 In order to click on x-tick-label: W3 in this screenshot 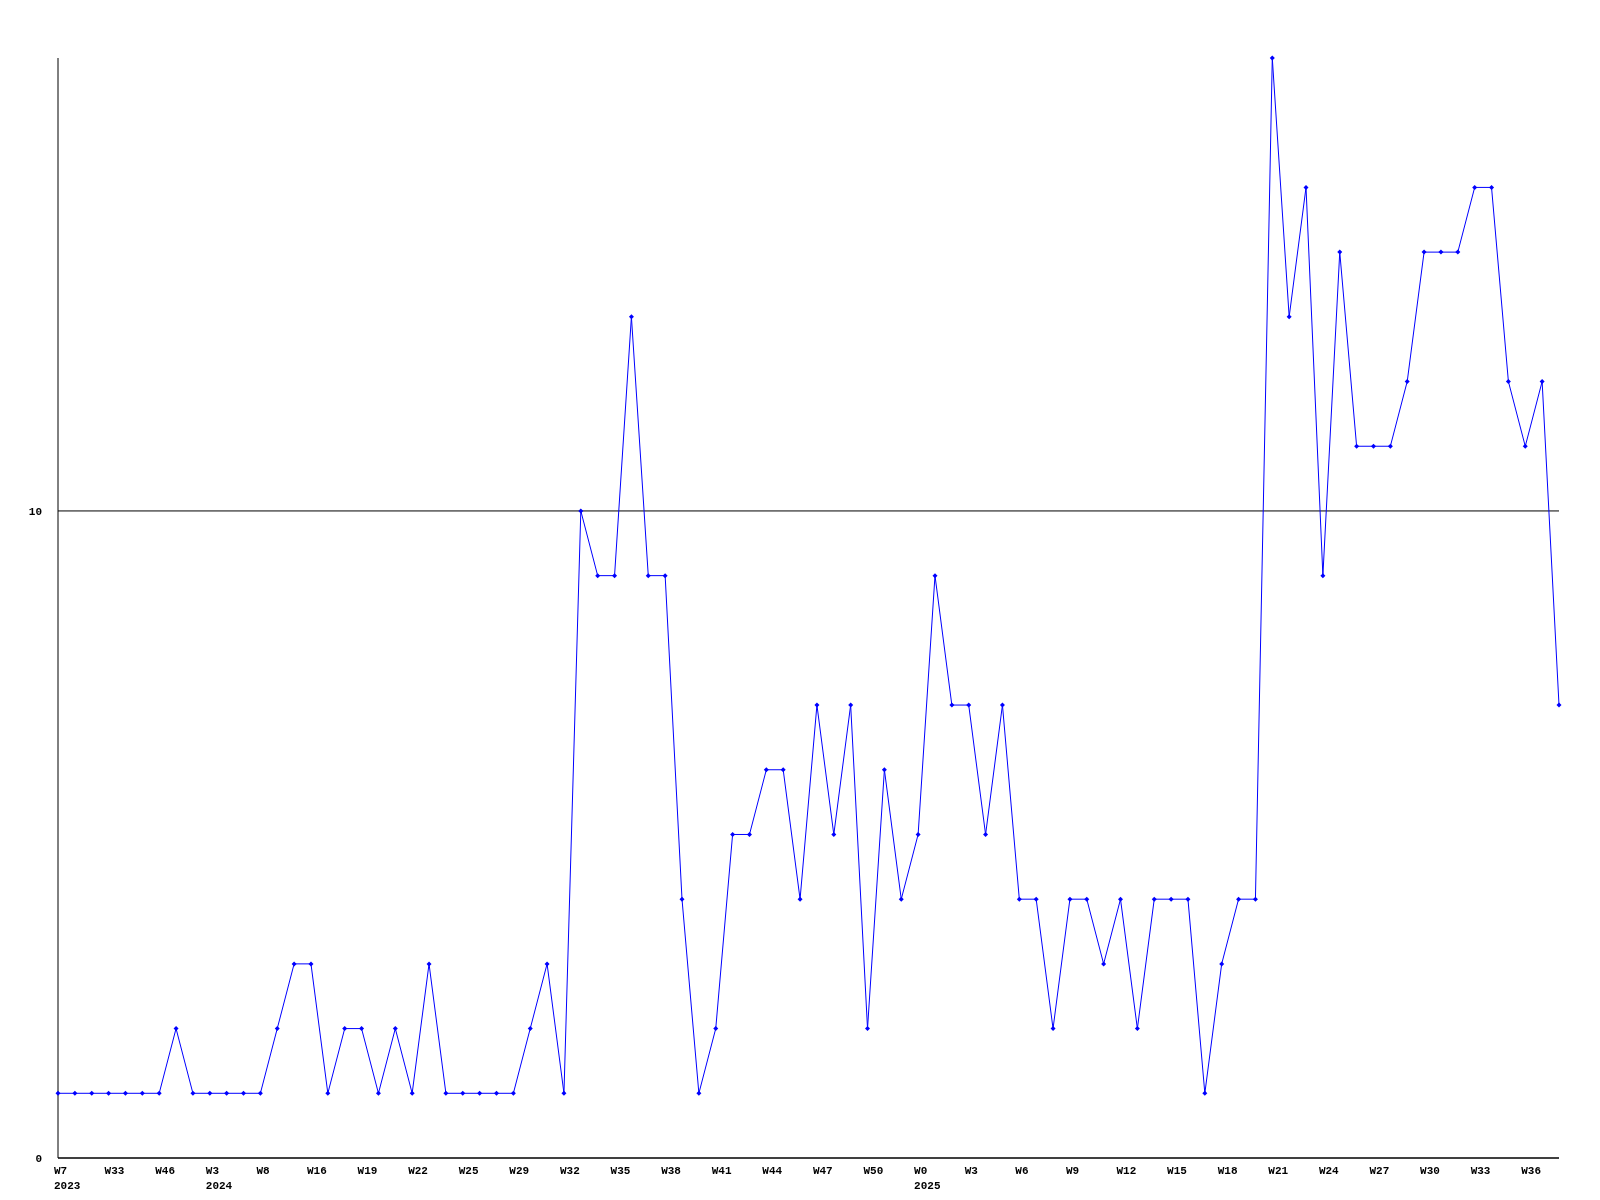, I will do `click(971, 1171)`.